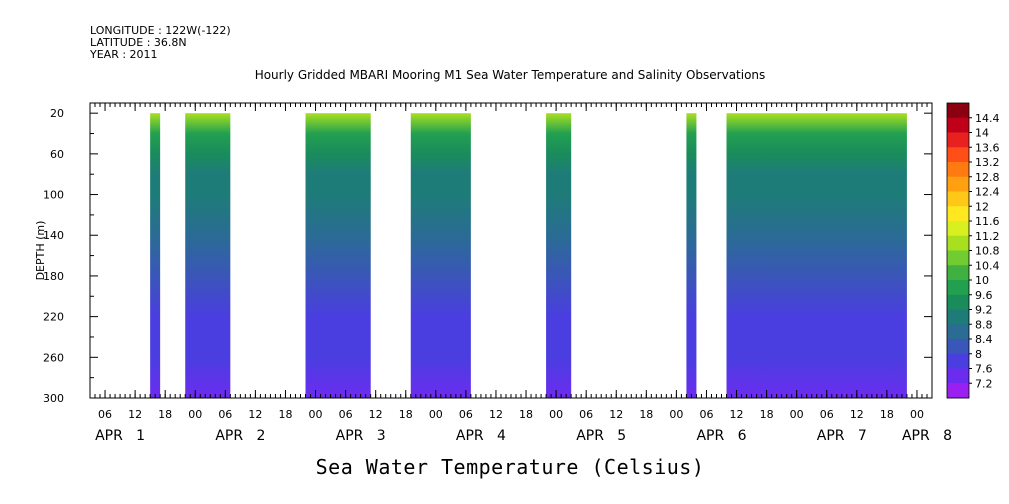  Describe the element at coordinates (510, 467) in the screenshot. I see `x-axis-title: Sea Water Temperature (Celsius)` at that location.